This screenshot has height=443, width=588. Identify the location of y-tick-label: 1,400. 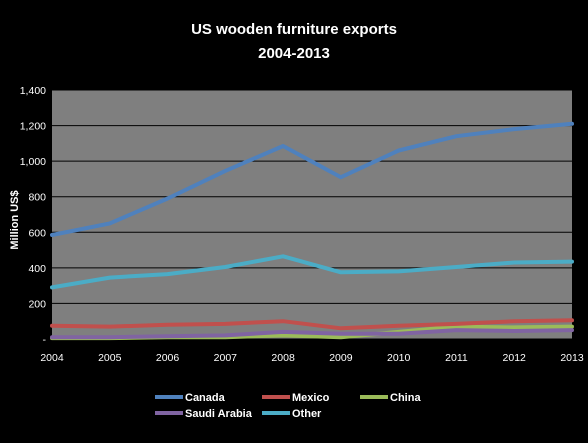
(33, 91).